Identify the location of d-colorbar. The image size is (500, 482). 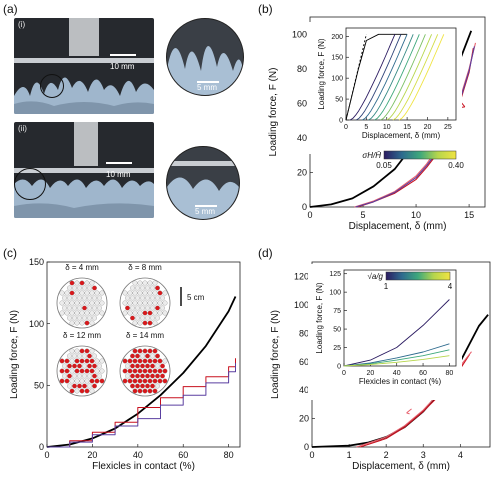
(418, 276).